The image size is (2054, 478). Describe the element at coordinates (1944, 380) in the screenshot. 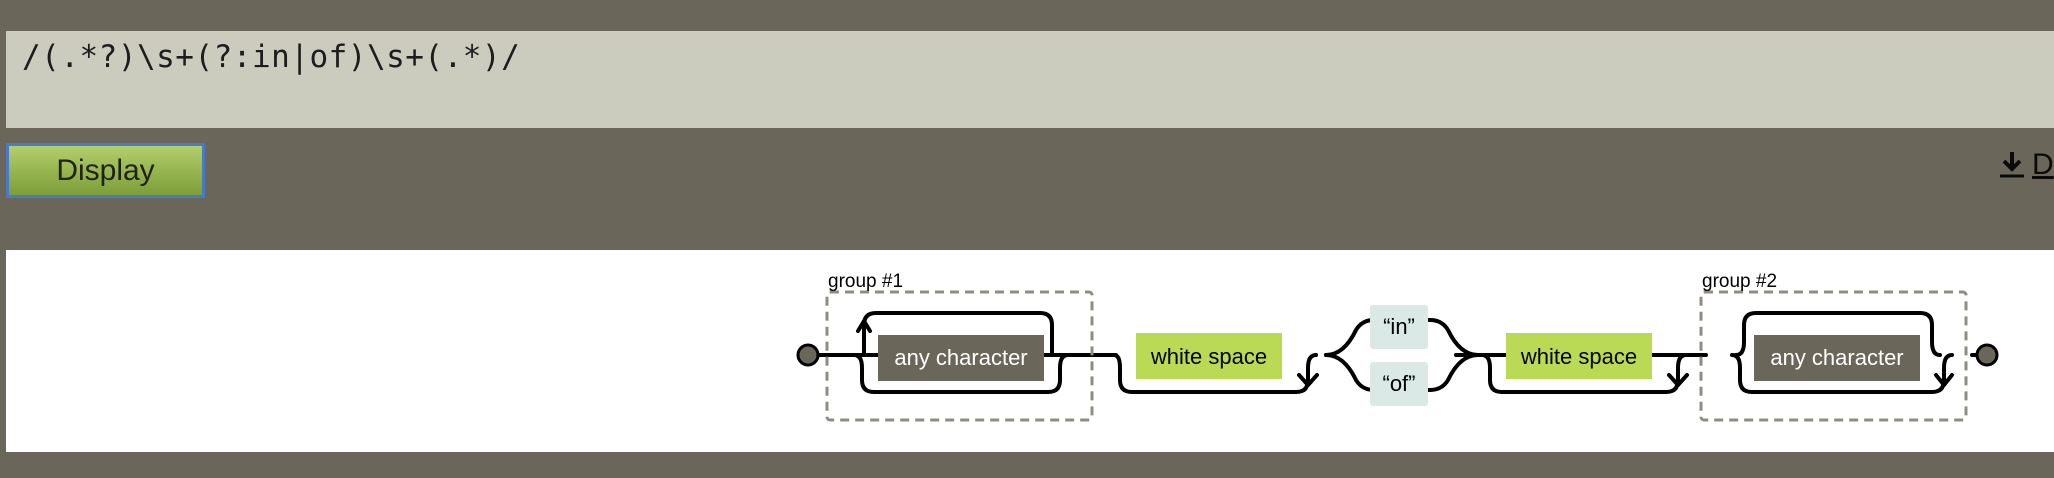

I see `group-2-arrow` at that location.